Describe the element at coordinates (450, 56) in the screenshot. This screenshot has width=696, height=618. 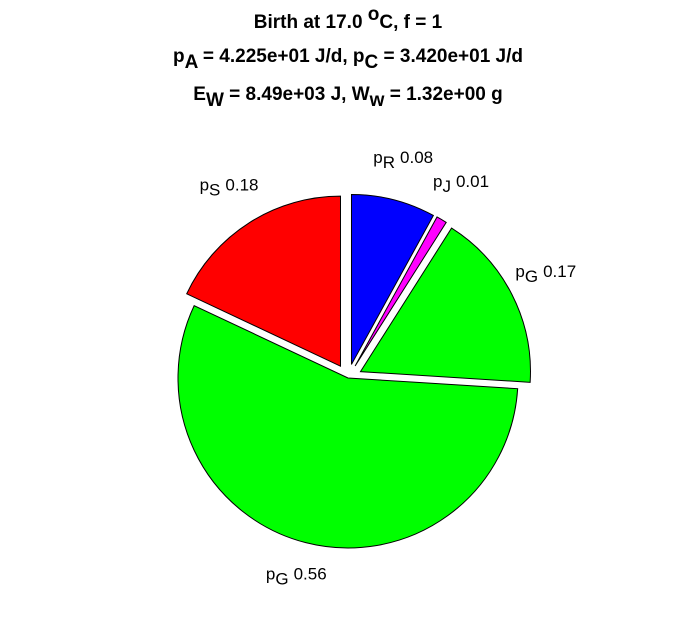
I see `text-run: = 3.420e+01 J/d` at that location.